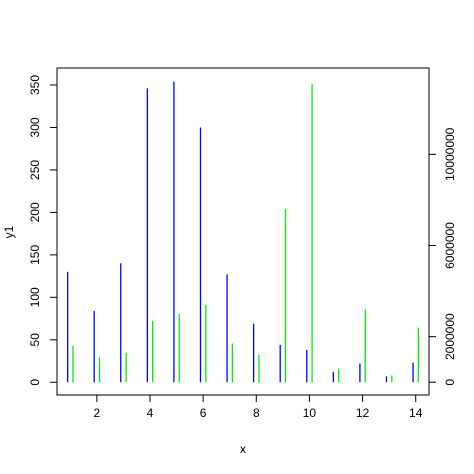 The image size is (474, 474). Describe the element at coordinates (35, 85) in the screenshot. I see `y-left-tick-label: 350` at that location.